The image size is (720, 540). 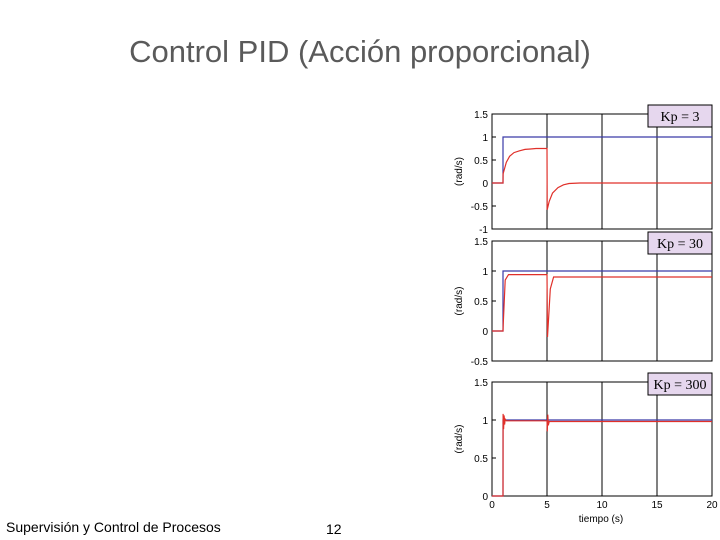 I want to click on kp-label: Kp = 3, so click(x=679, y=117).